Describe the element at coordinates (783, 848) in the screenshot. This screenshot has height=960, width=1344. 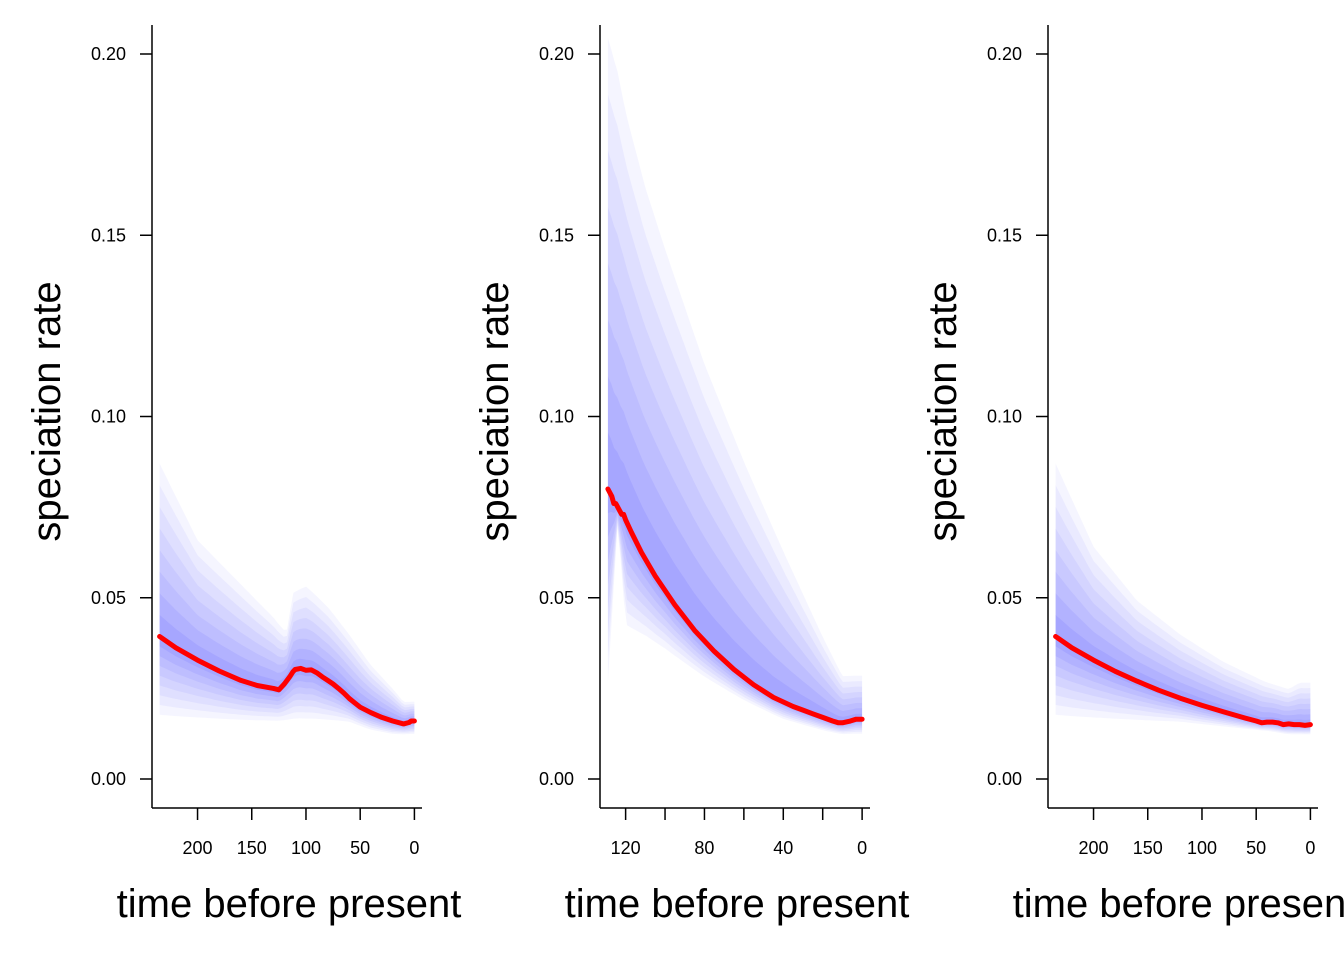
I see `x-tick-label: 40` at that location.